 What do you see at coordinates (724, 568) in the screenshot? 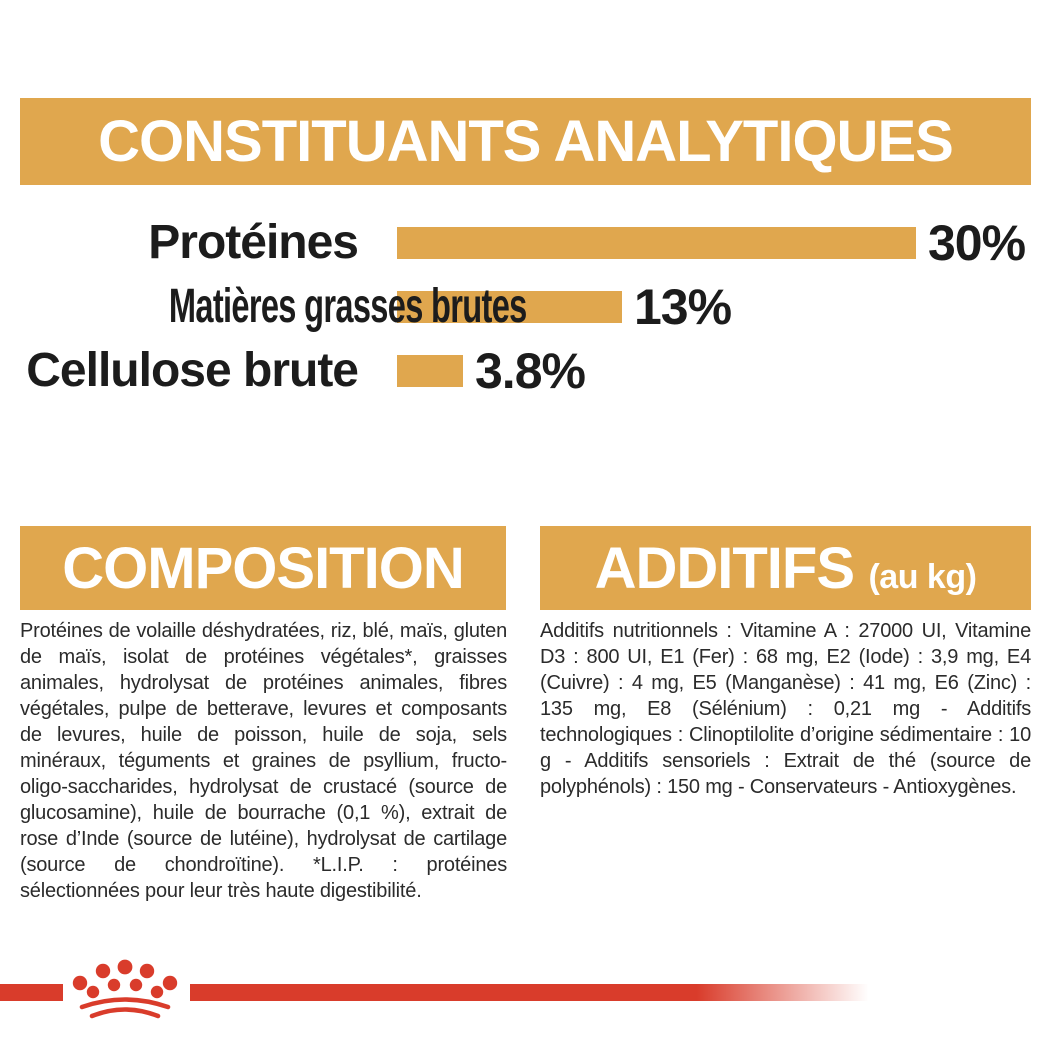
I see `additives-title: ADDITIFS` at bounding box center [724, 568].